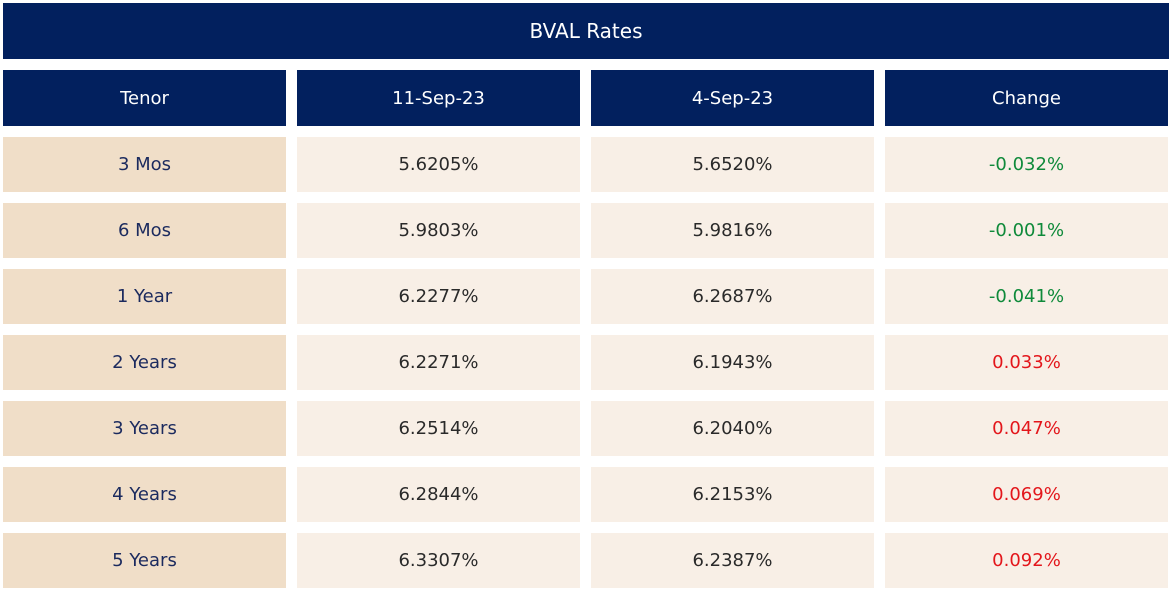 This screenshot has width=1173, height=601. What do you see at coordinates (732, 230) in the screenshot?
I see `rate-cell-date-2: 5.9816%` at bounding box center [732, 230].